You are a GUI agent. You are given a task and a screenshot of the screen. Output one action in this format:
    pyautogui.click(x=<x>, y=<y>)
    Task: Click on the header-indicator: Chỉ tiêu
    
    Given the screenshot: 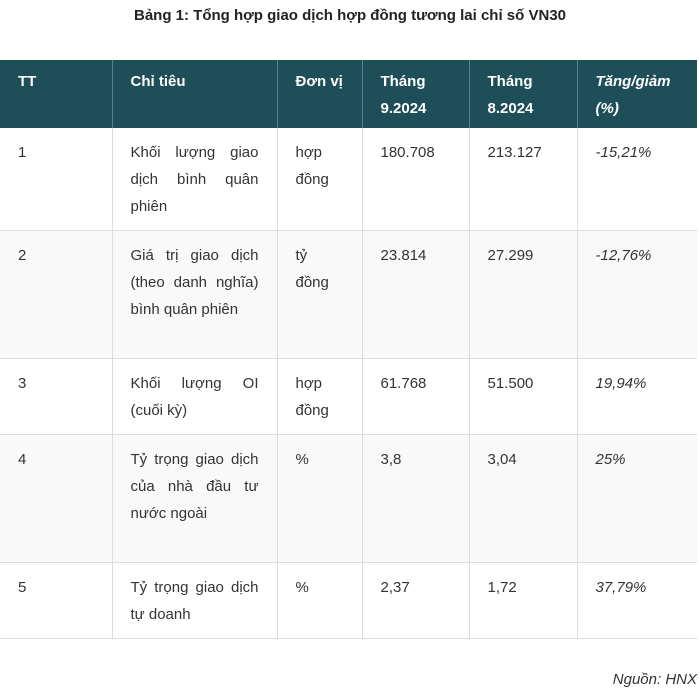 What is the action you would take?
    pyautogui.click(x=195, y=94)
    